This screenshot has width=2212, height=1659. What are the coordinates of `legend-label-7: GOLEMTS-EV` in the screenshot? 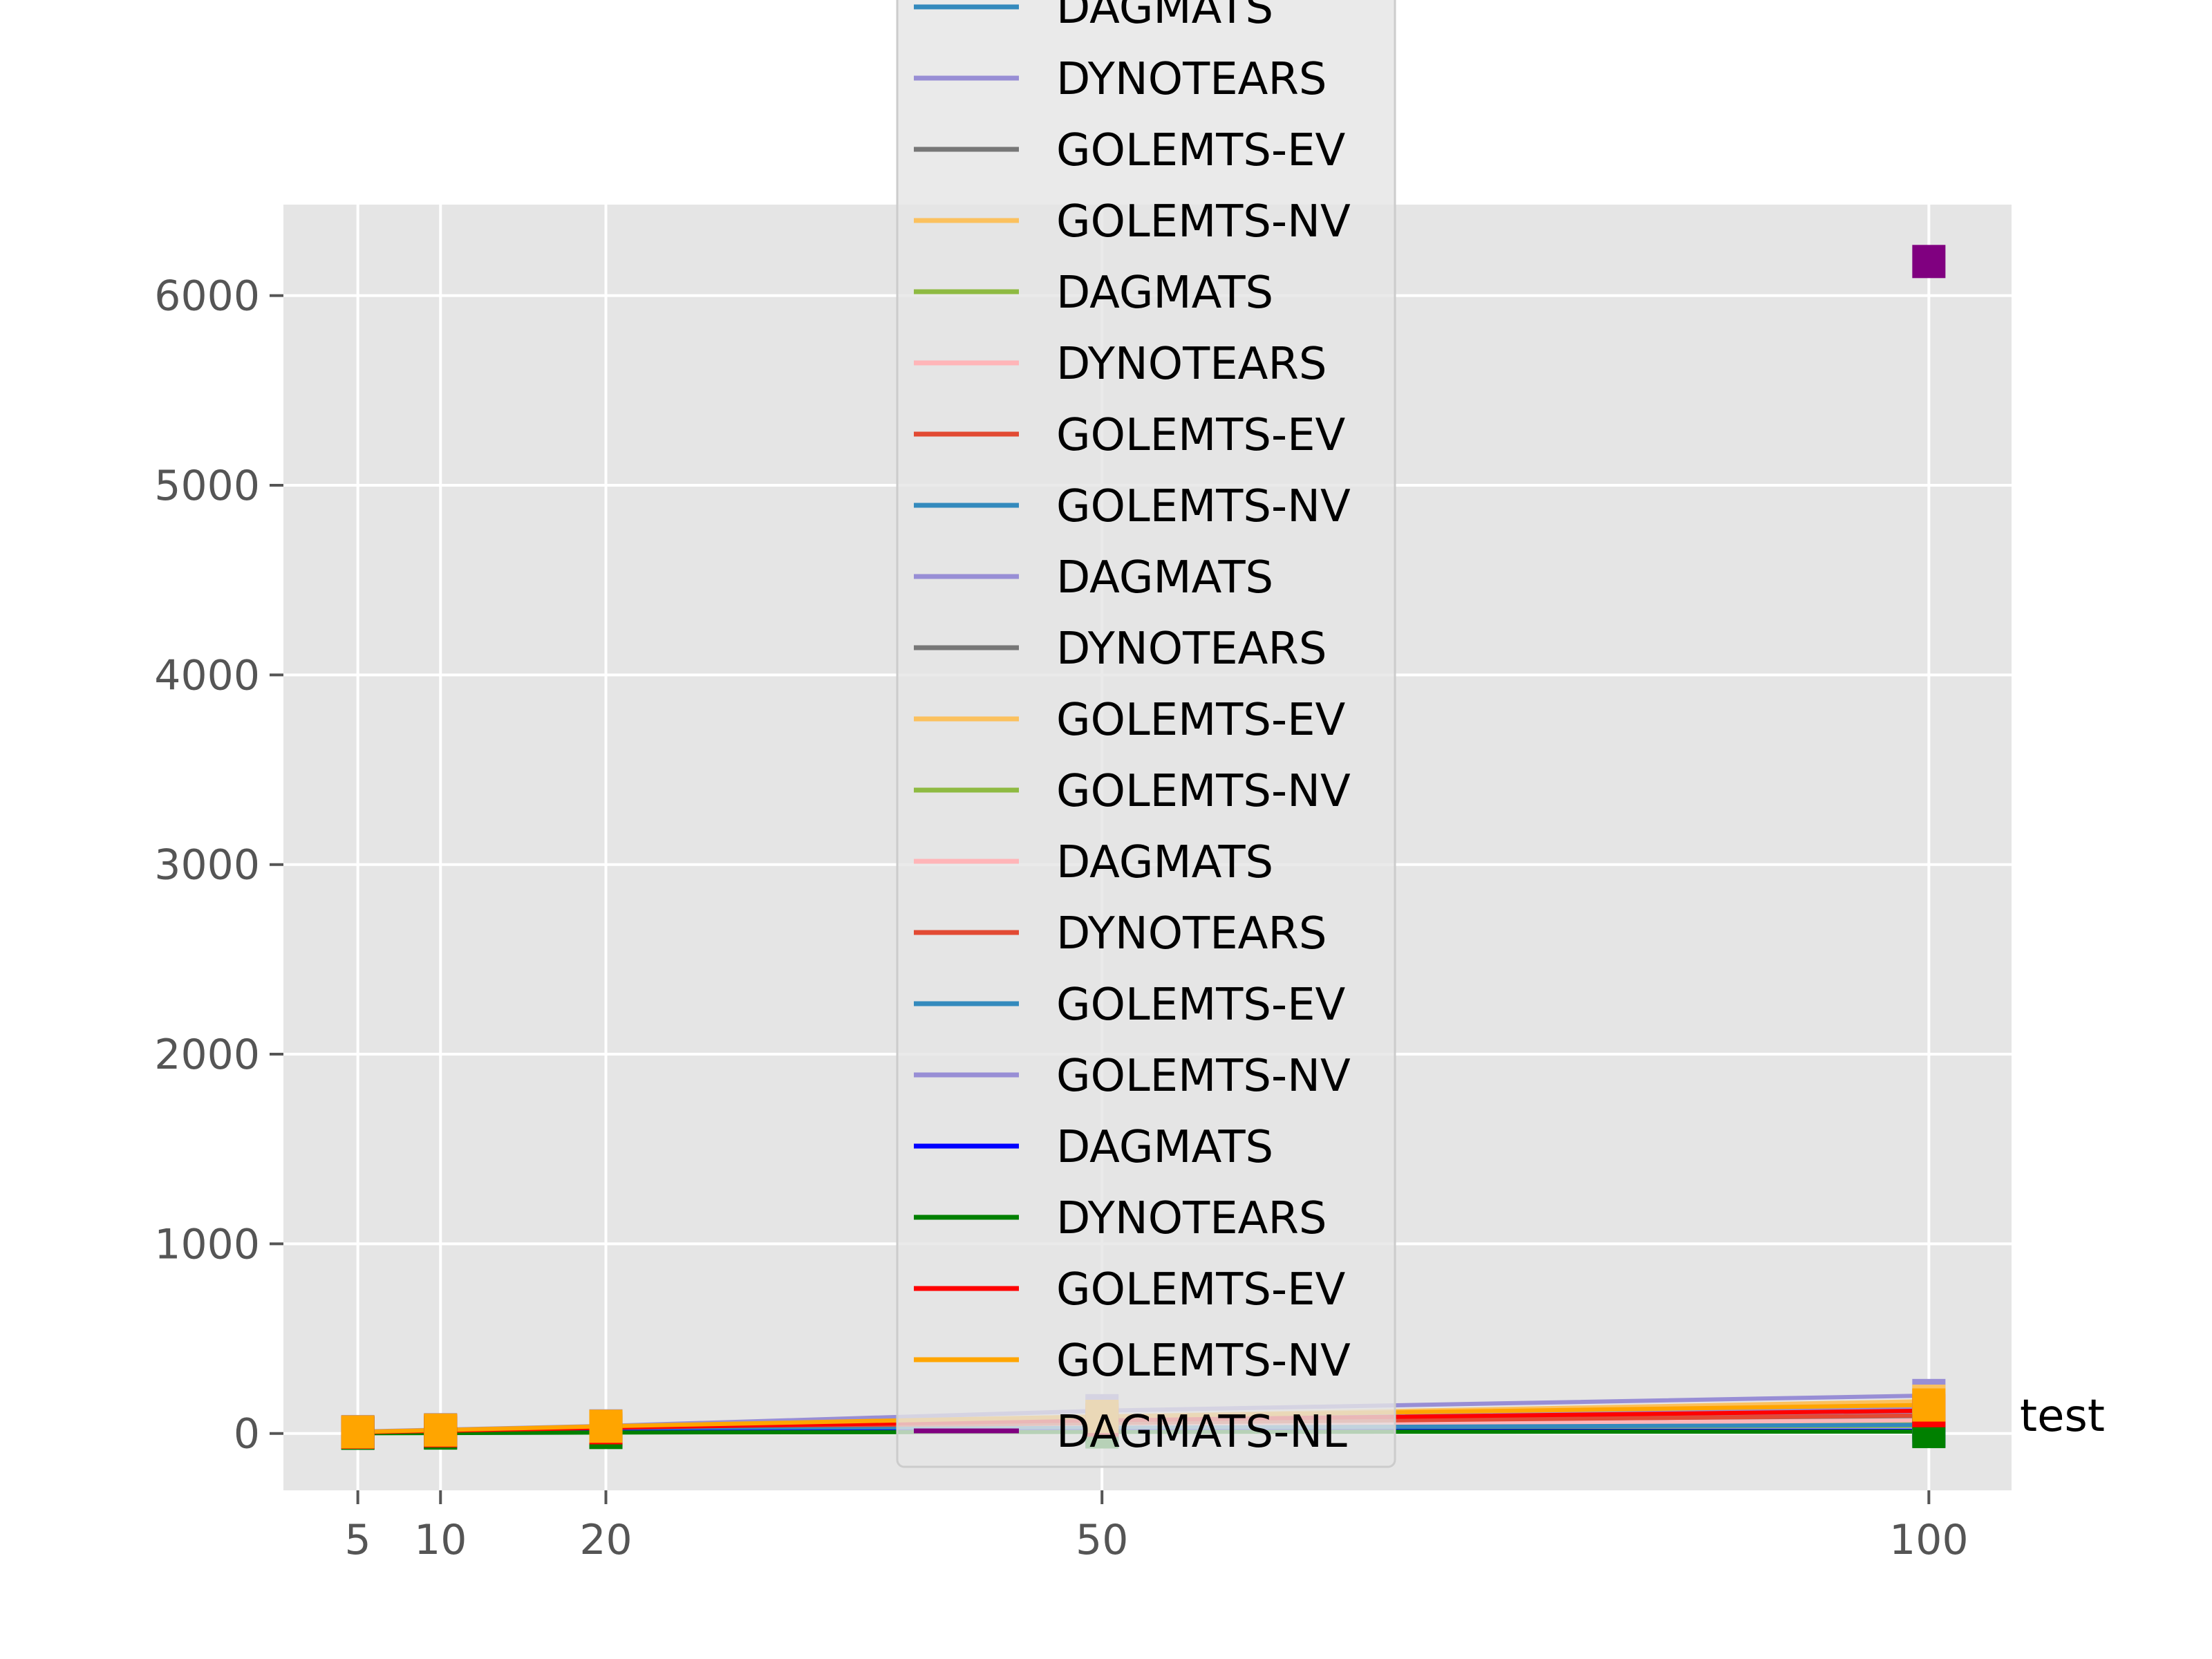 It's located at (1201, 435).